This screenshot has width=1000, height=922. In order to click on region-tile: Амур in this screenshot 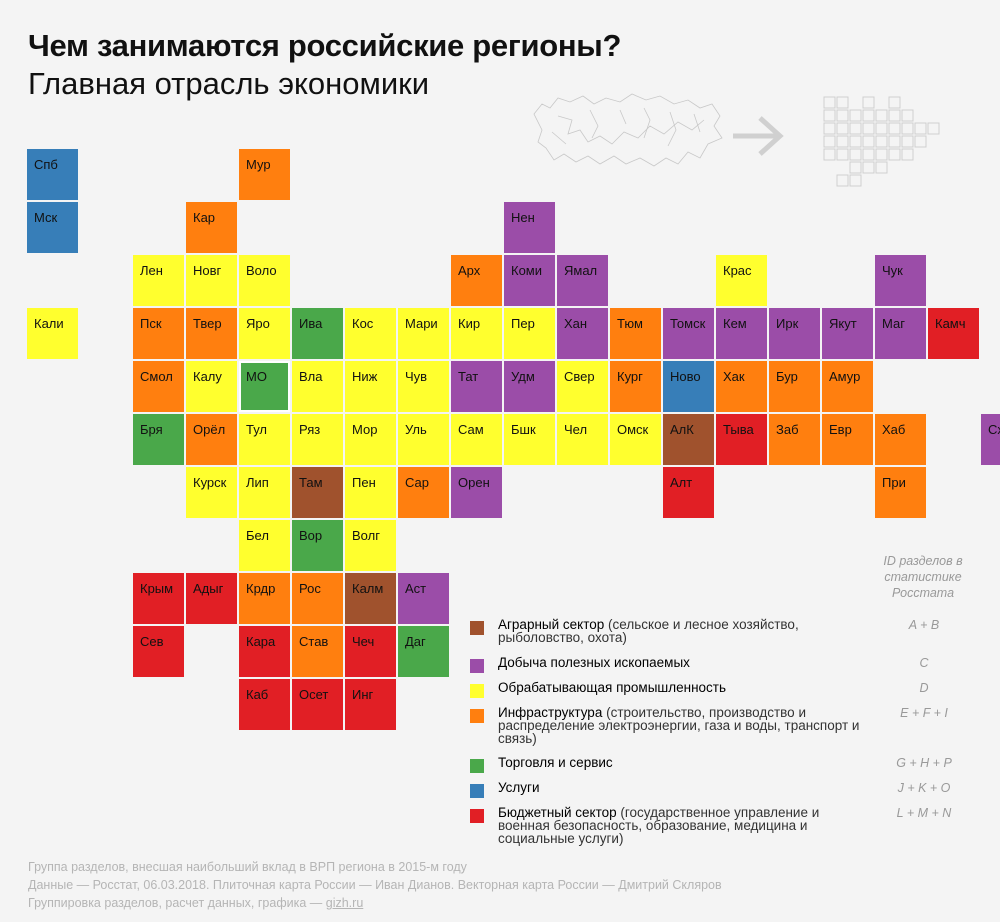, I will do `click(847, 386)`.